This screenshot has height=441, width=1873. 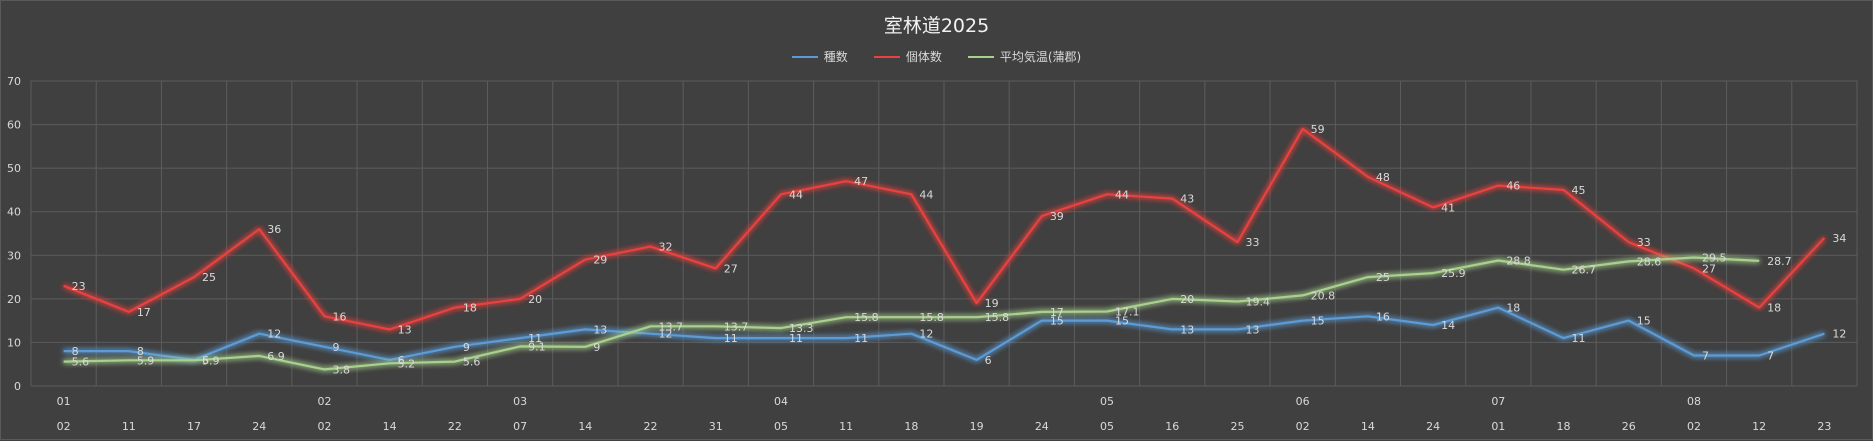 What do you see at coordinates (1303, 401) in the screenshot?
I see `x-month-label: 06` at bounding box center [1303, 401].